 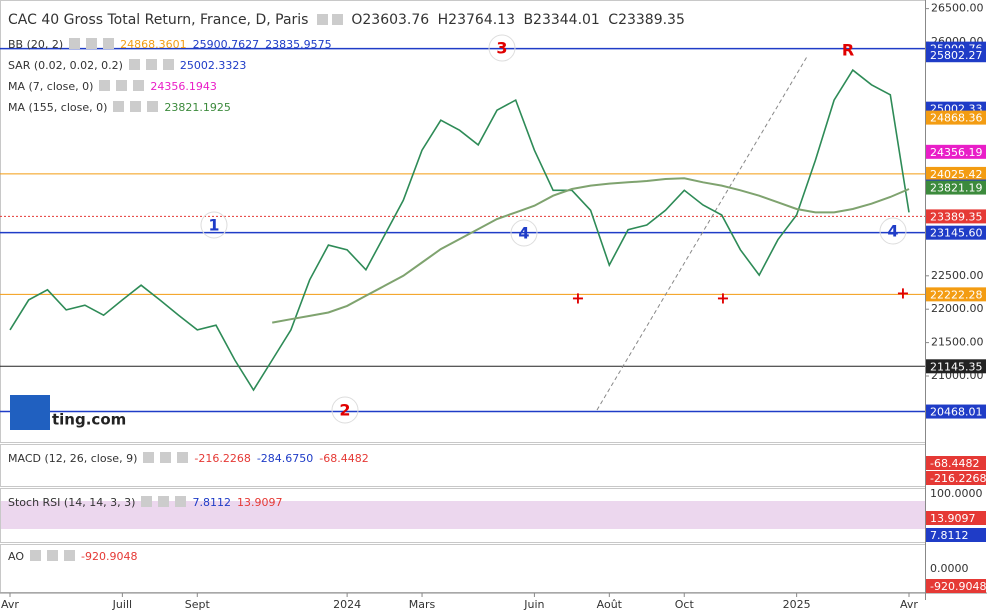 What do you see at coordinates (109, 556) in the screenshot?
I see `pane-value: -920.9048` at bounding box center [109, 556].